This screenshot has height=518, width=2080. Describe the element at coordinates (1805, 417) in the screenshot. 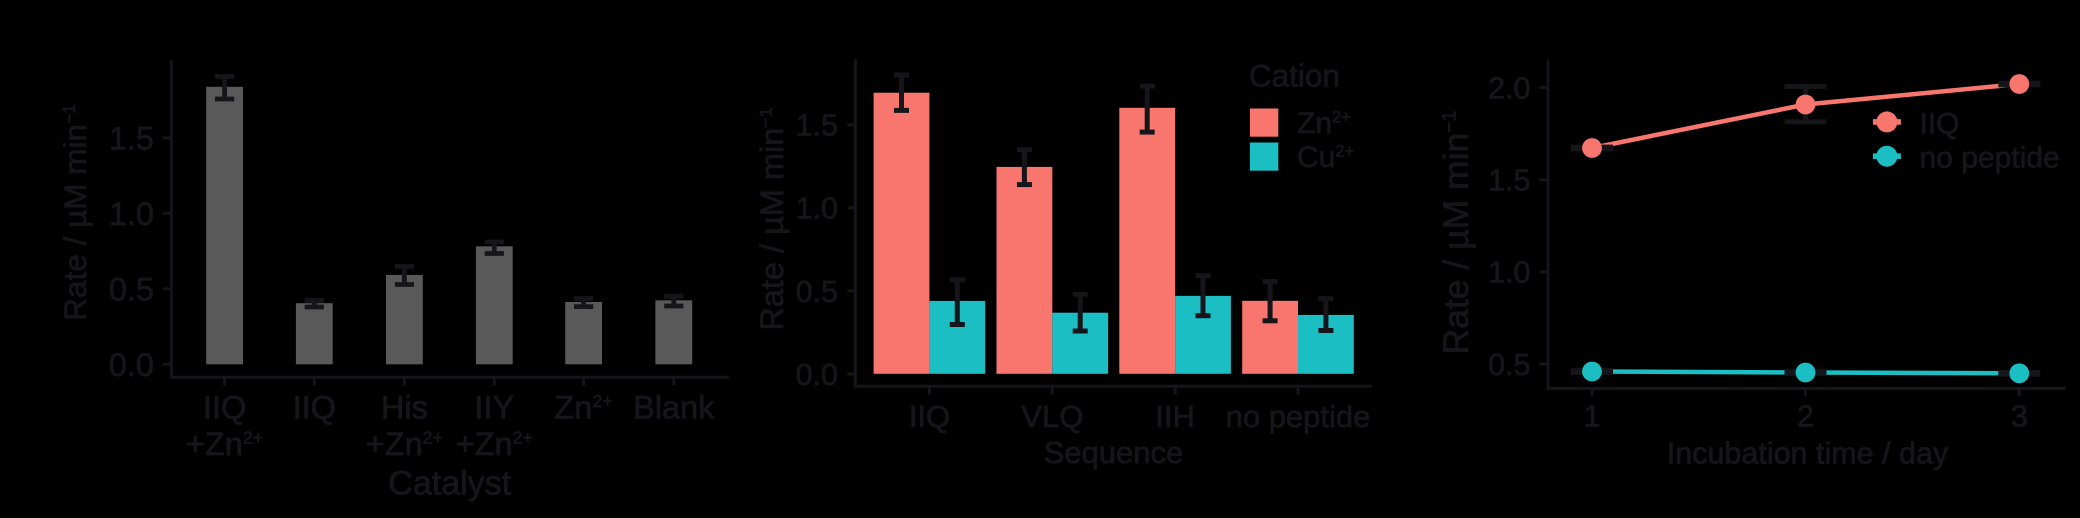

I see `svg-text: 2` at that location.